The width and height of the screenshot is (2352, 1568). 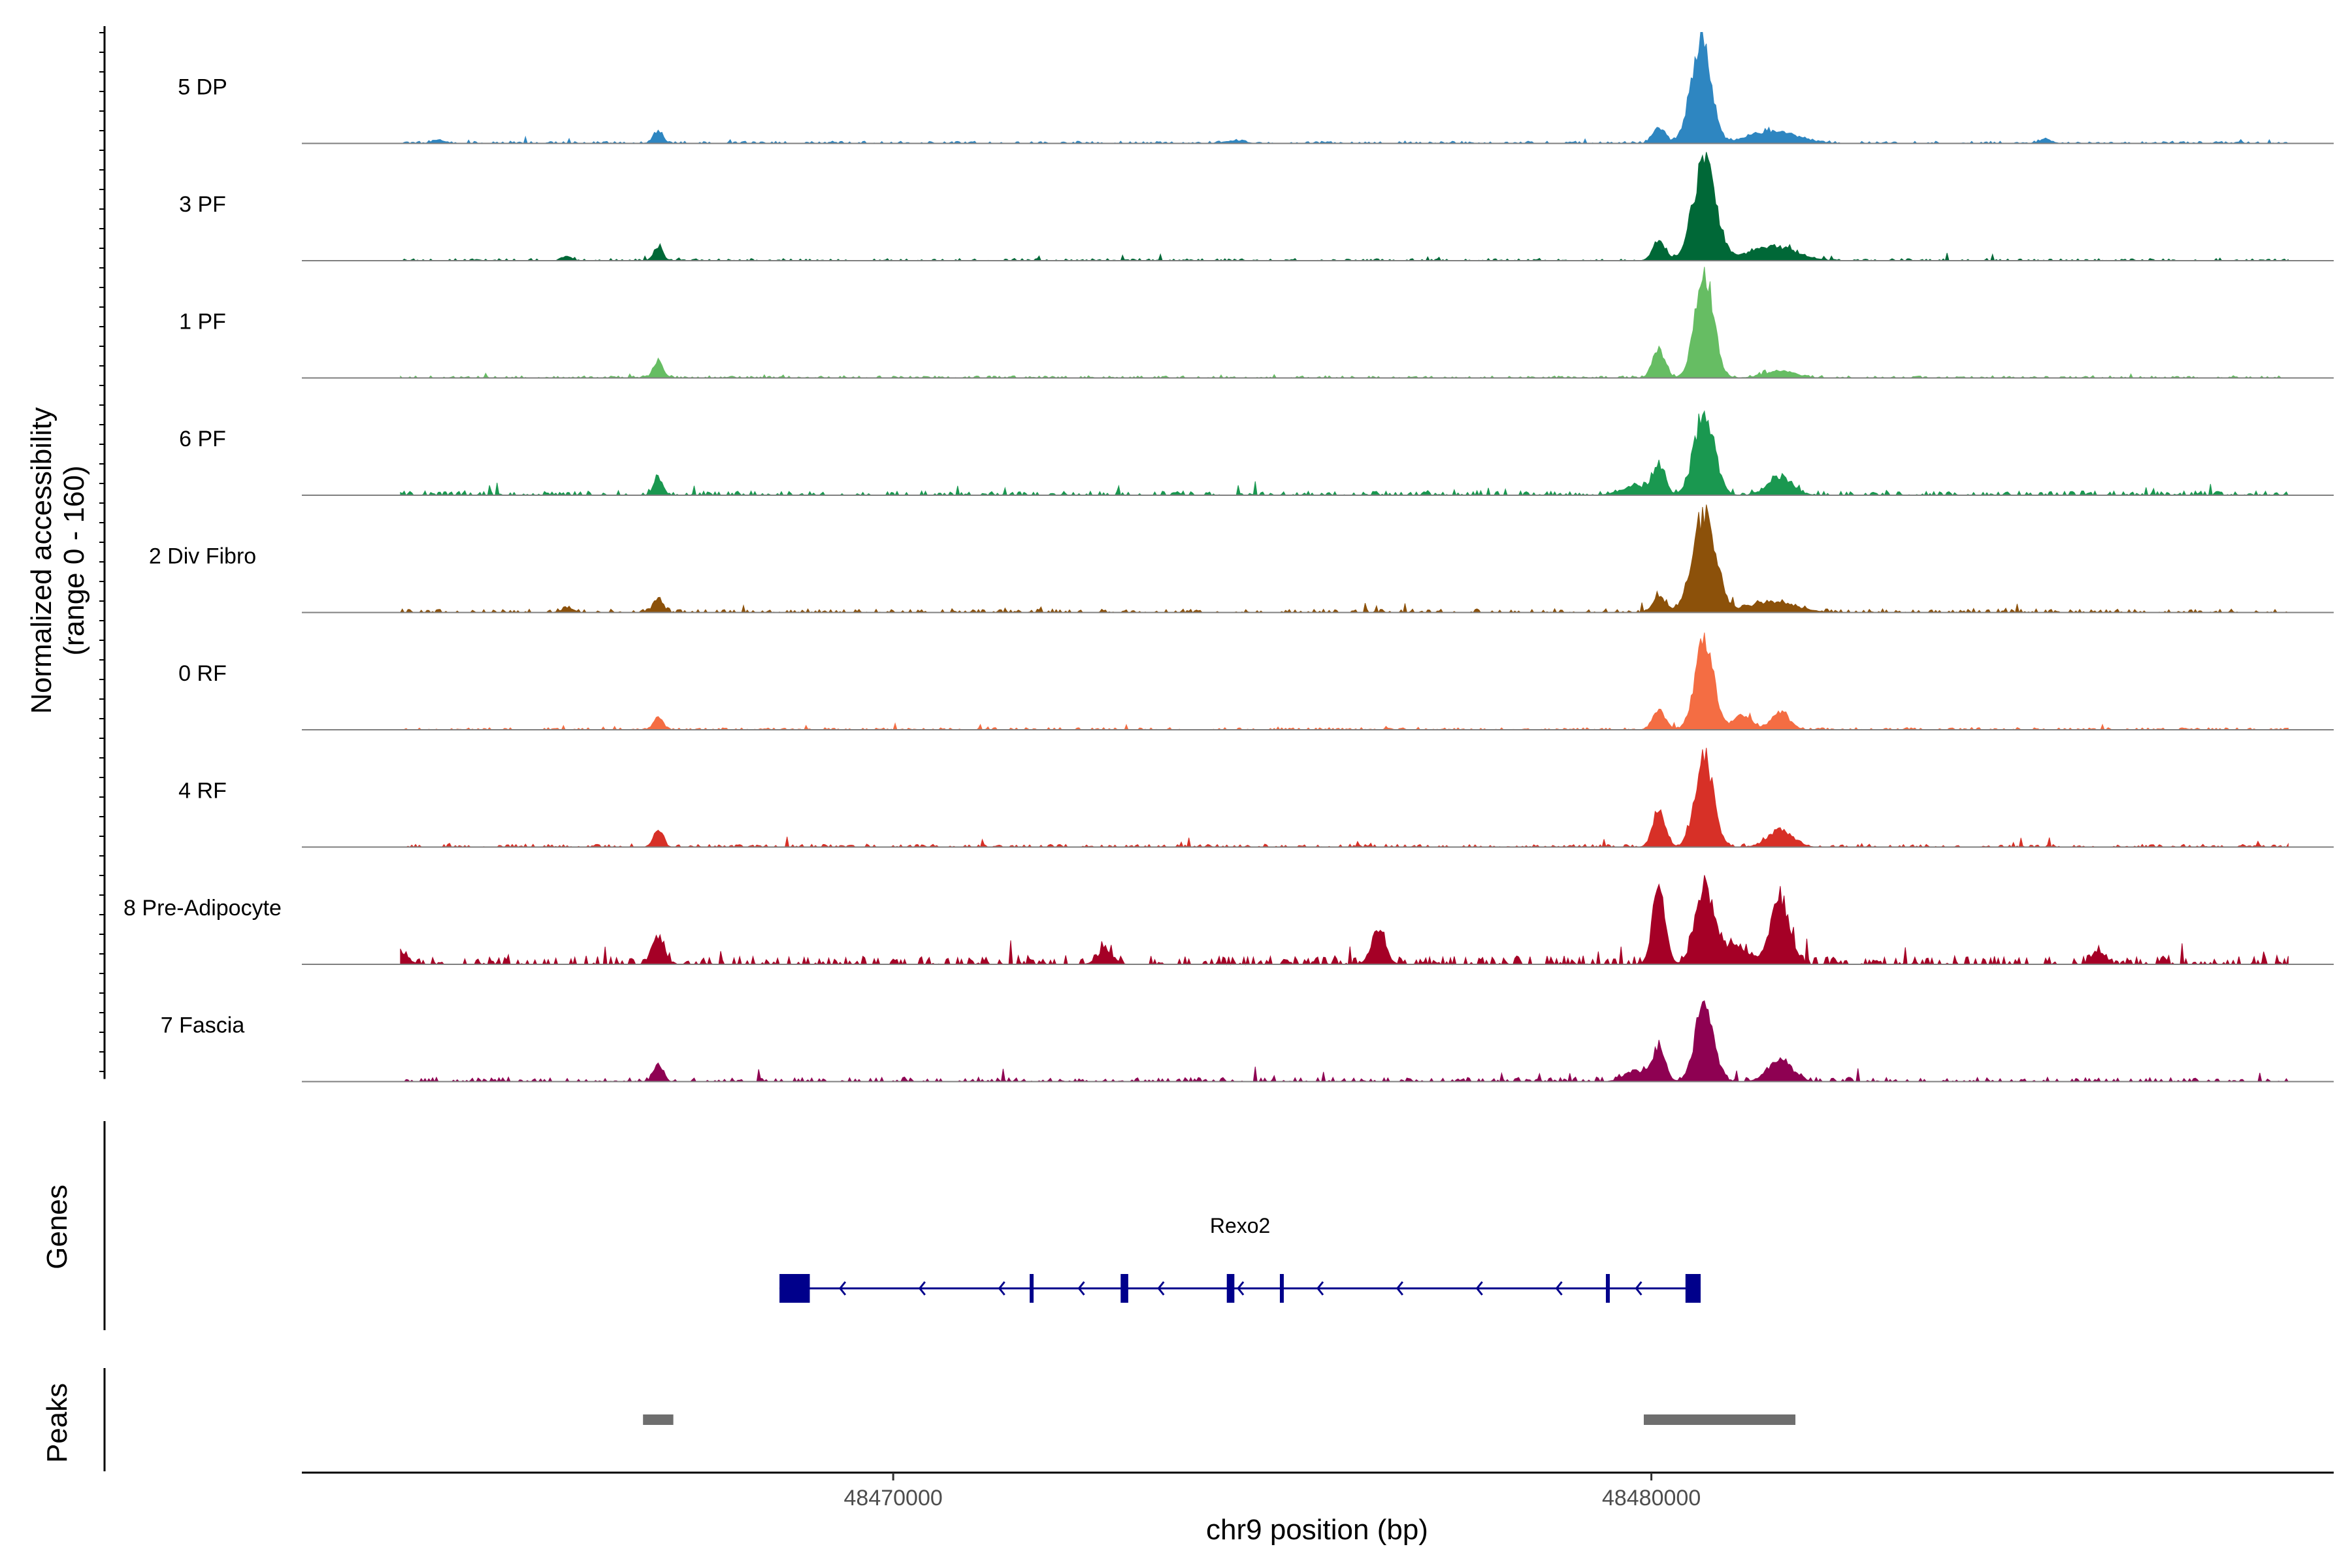 I want to click on track-label: 3 PF, so click(x=202, y=204).